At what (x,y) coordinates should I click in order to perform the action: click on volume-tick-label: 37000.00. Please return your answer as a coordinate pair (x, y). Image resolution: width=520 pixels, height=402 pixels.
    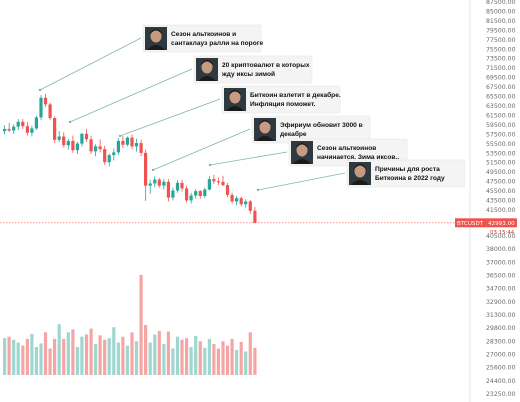
    Looking at the image, I should click on (501, 262).